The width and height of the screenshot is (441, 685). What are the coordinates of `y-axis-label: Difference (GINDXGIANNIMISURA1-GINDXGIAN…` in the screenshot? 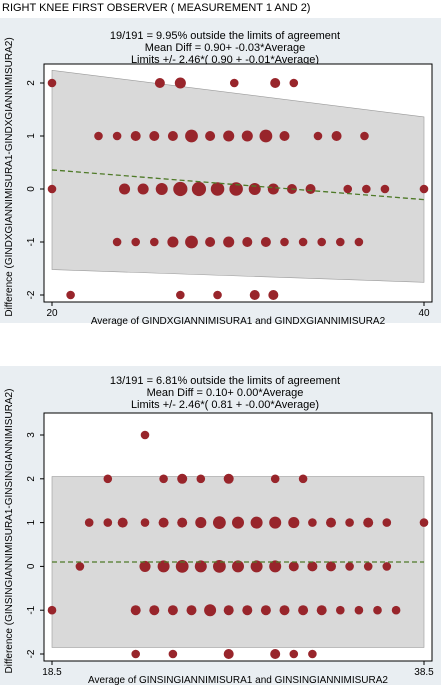 It's located at (9, 176).